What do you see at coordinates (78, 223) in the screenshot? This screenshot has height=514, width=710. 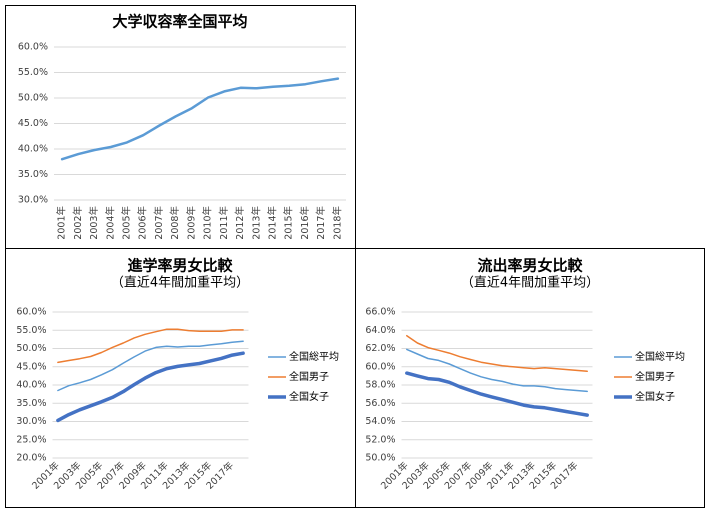 I see `x-tick-label: 2002年` at bounding box center [78, 223].